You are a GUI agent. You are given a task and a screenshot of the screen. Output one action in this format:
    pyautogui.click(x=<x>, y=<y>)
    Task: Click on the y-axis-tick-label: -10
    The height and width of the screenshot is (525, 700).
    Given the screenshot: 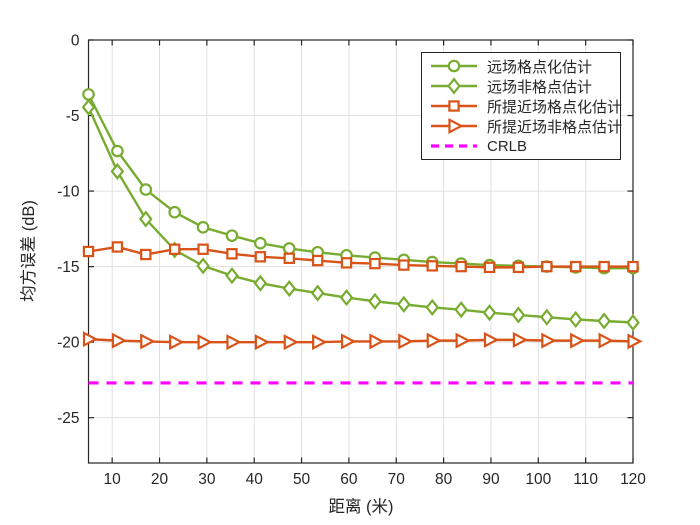 What is the action you would take?
    pyautogui.click(x=68, y=192)
    